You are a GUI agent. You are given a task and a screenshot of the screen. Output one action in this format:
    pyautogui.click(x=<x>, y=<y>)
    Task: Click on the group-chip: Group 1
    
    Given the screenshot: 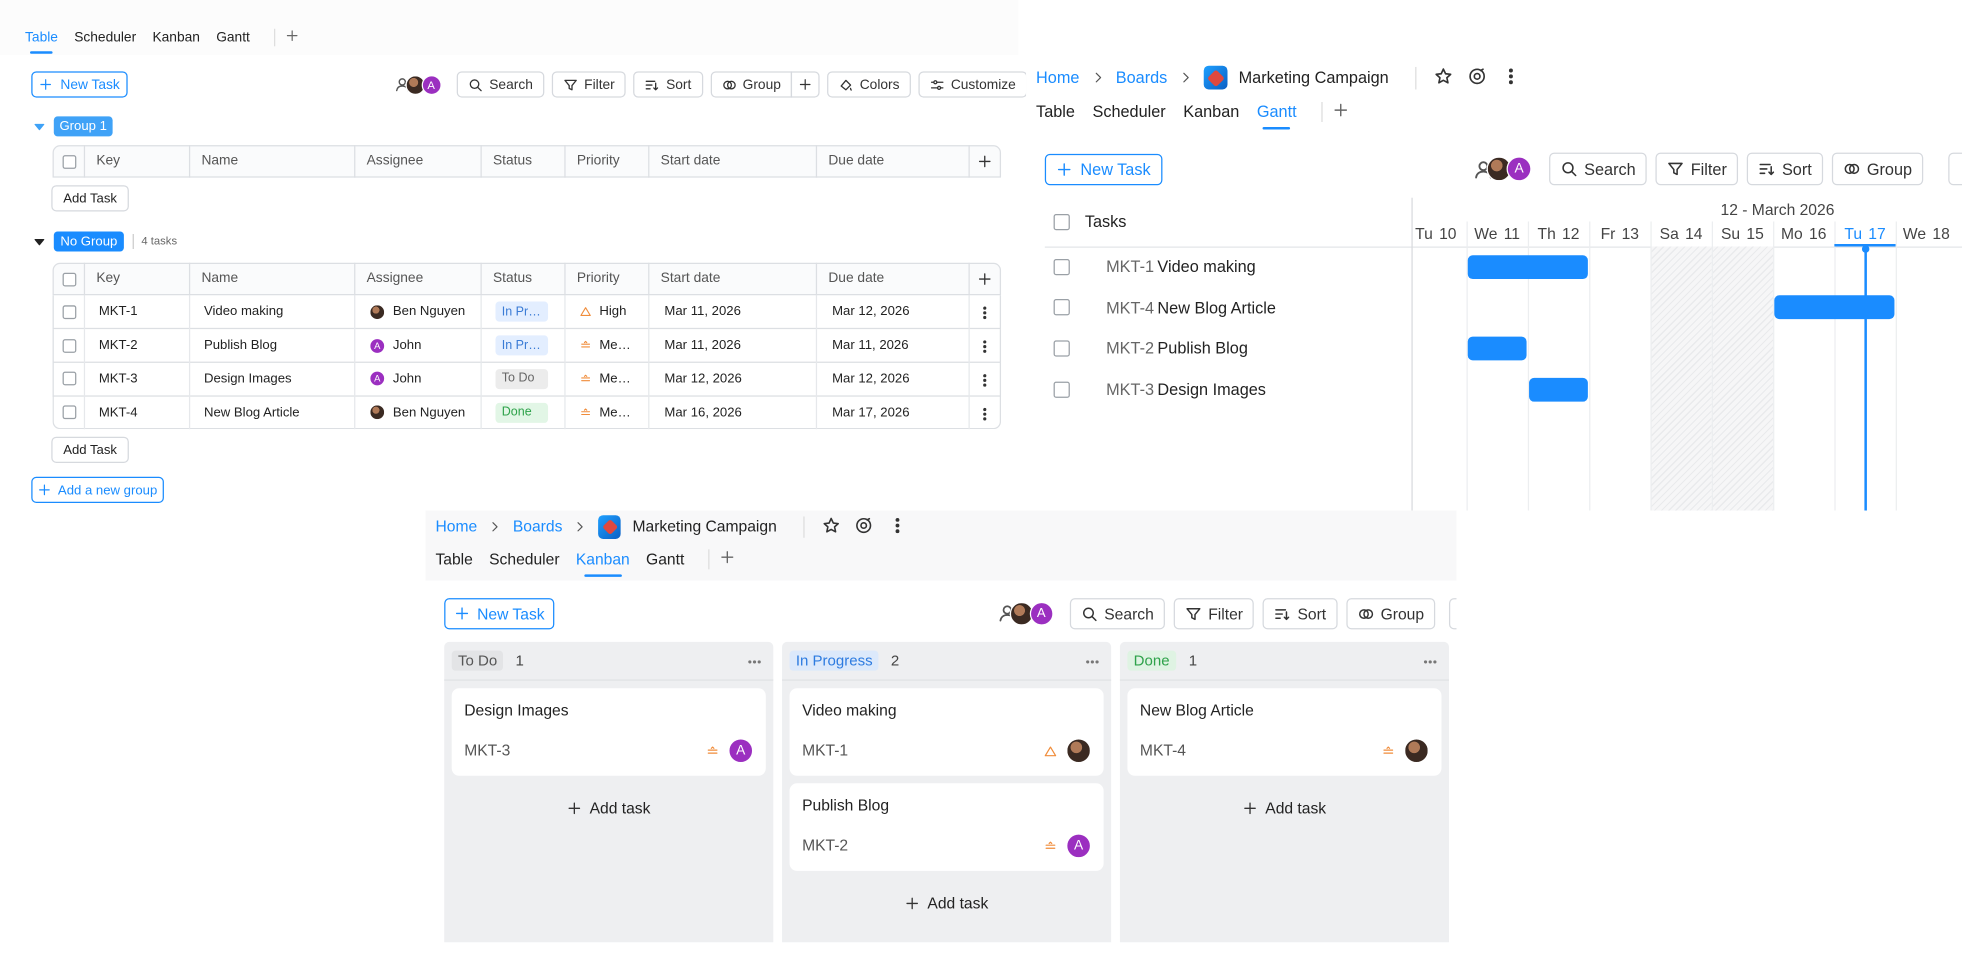 What is the action you would take?
    pyautogui.click(x=83, y=126)
    